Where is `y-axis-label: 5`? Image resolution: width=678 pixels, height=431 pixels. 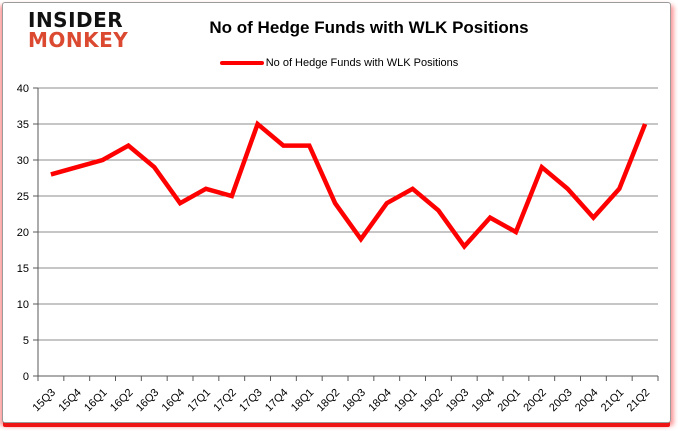
y-axis-label: 5 is located at coordinates (26, 341).